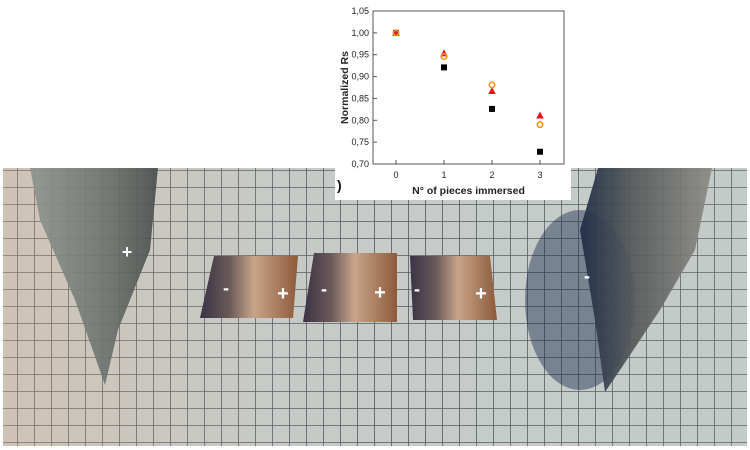  What do you see at coordinates (339, 185) in the screenshot?
I see `panel-label: )` at bounding box center [339, 185].